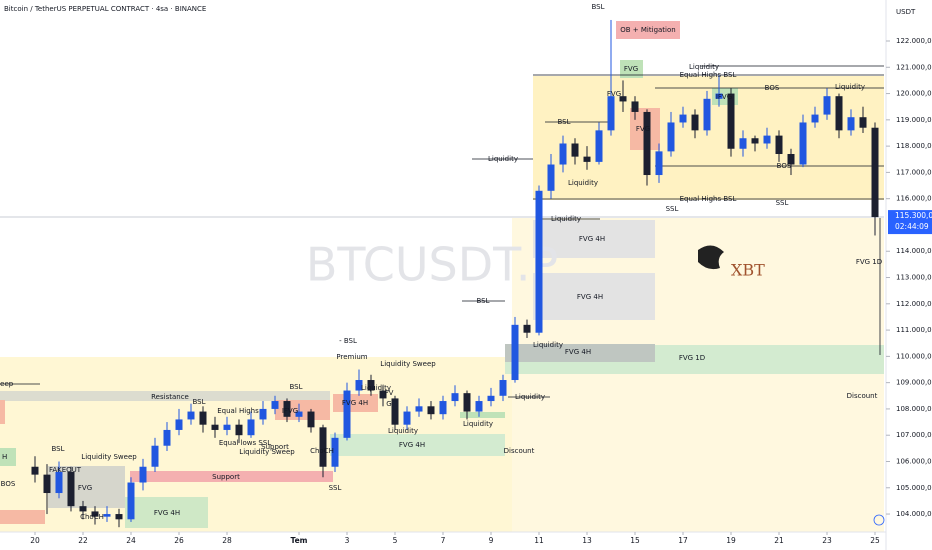 The height and width of the screenshot is (550, 932). I want to click on settings-icon, so click(879, 520).